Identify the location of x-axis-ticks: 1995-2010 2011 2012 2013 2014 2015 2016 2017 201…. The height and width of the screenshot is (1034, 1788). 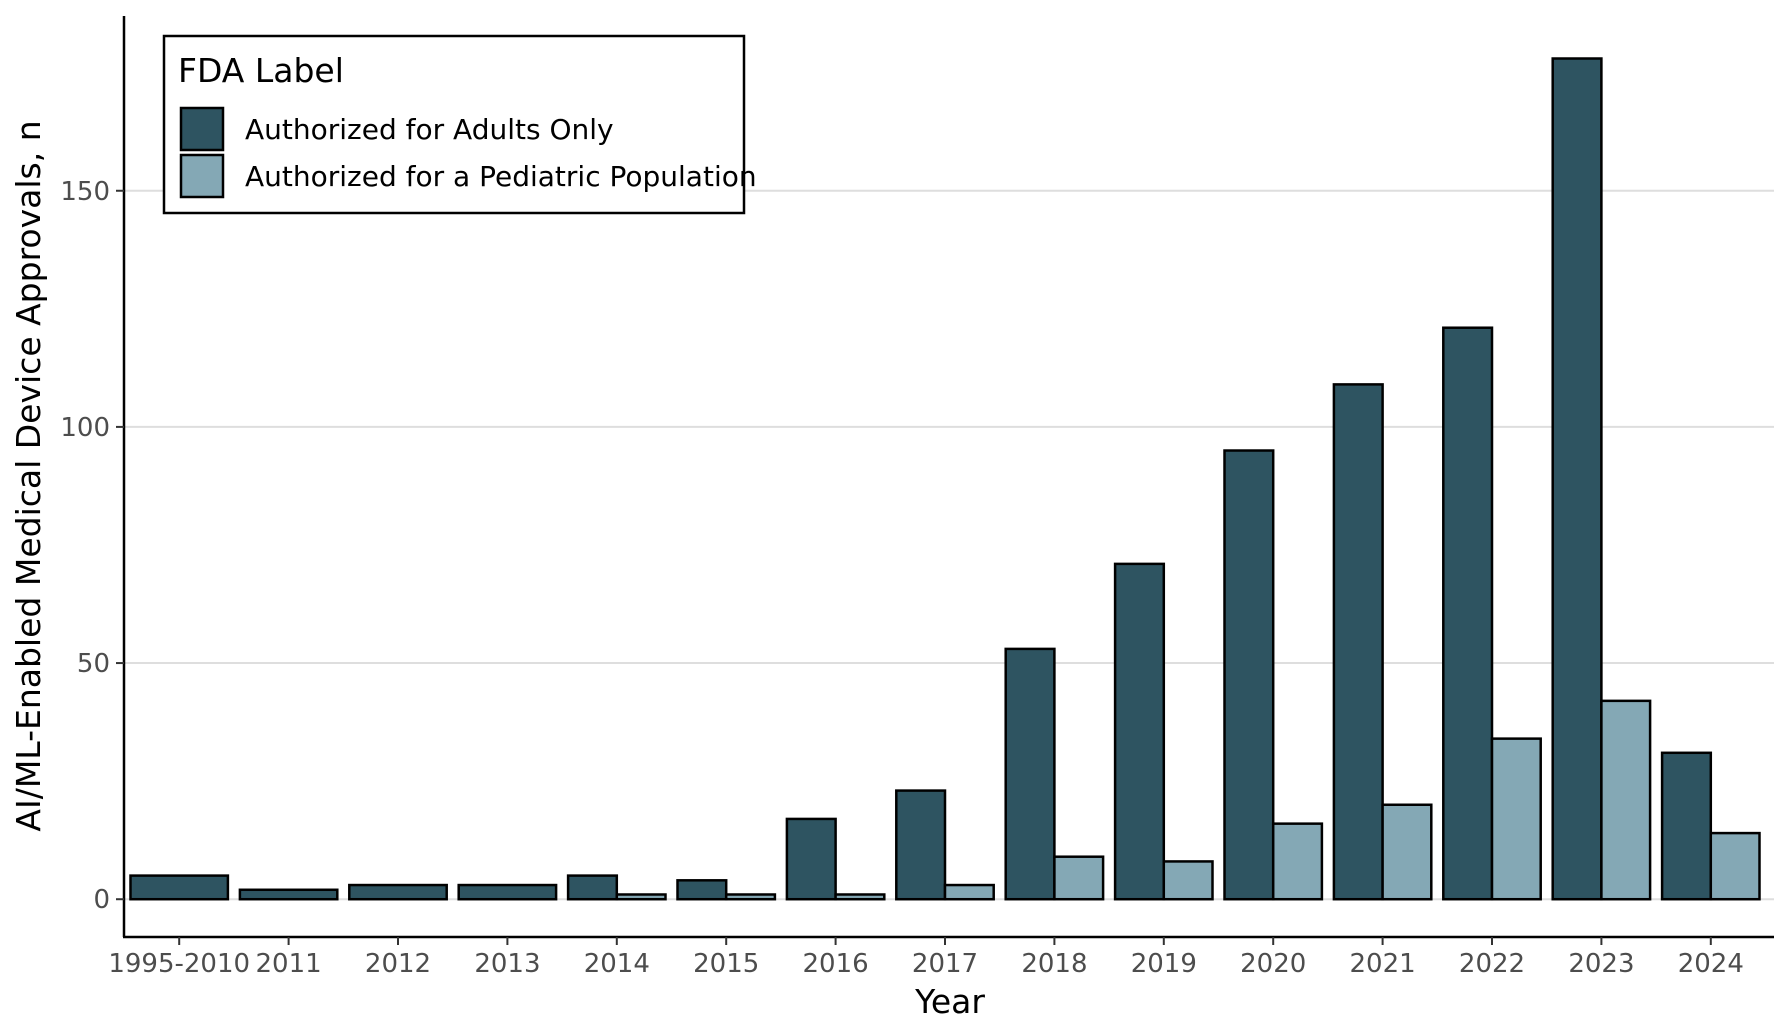
(926, 958).